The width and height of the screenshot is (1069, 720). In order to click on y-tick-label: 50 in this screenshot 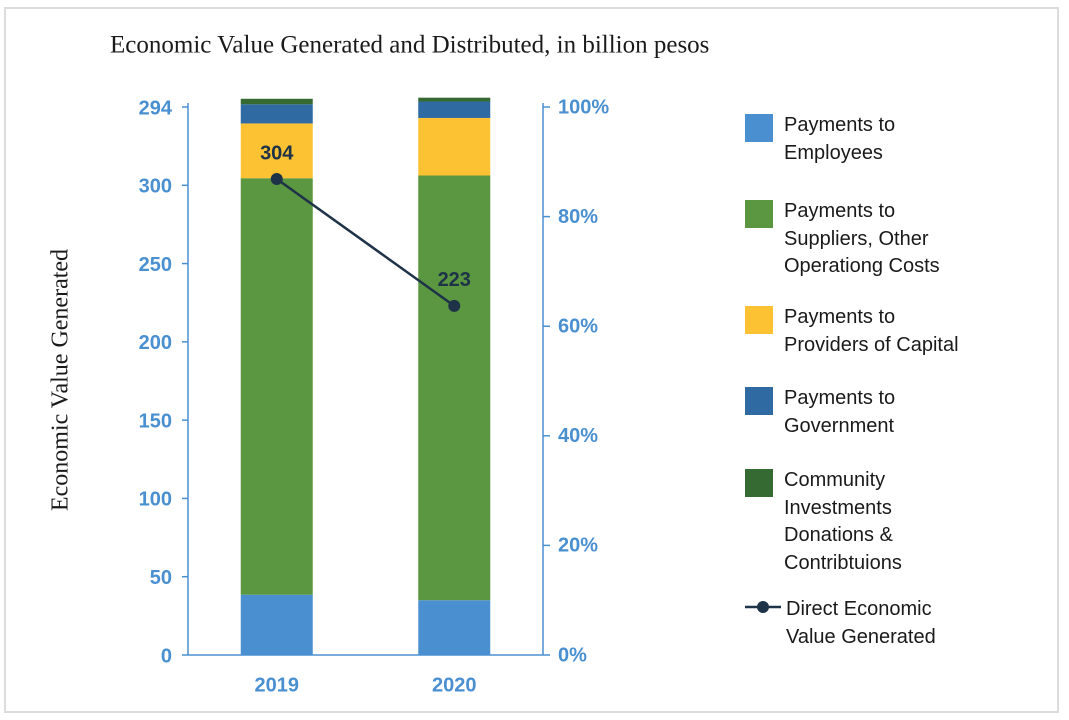, I will do `click(161, 578)`.